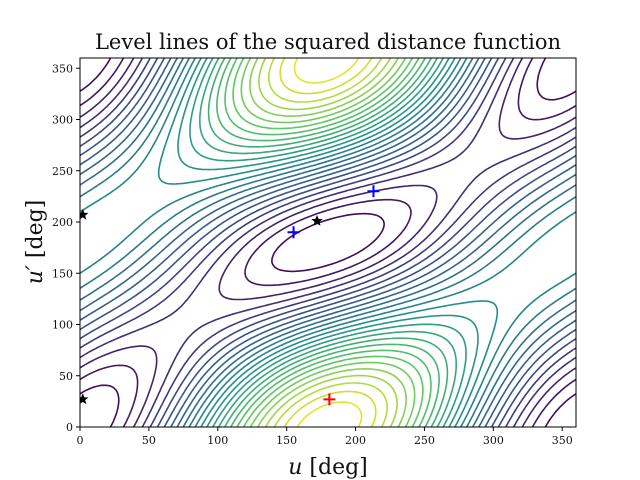  What do you see at coordinates (355, 440) in the screenshot?
I see `x-tick-label: 200` at bounding box center [355, 440].